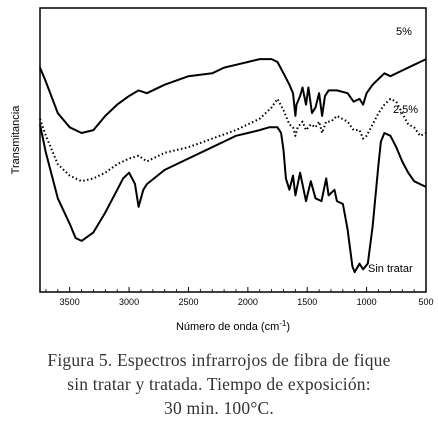  I want to click on x-axis-ticks: 3500 3000 2500 2000 1500 1000 500, so click(239, 297).